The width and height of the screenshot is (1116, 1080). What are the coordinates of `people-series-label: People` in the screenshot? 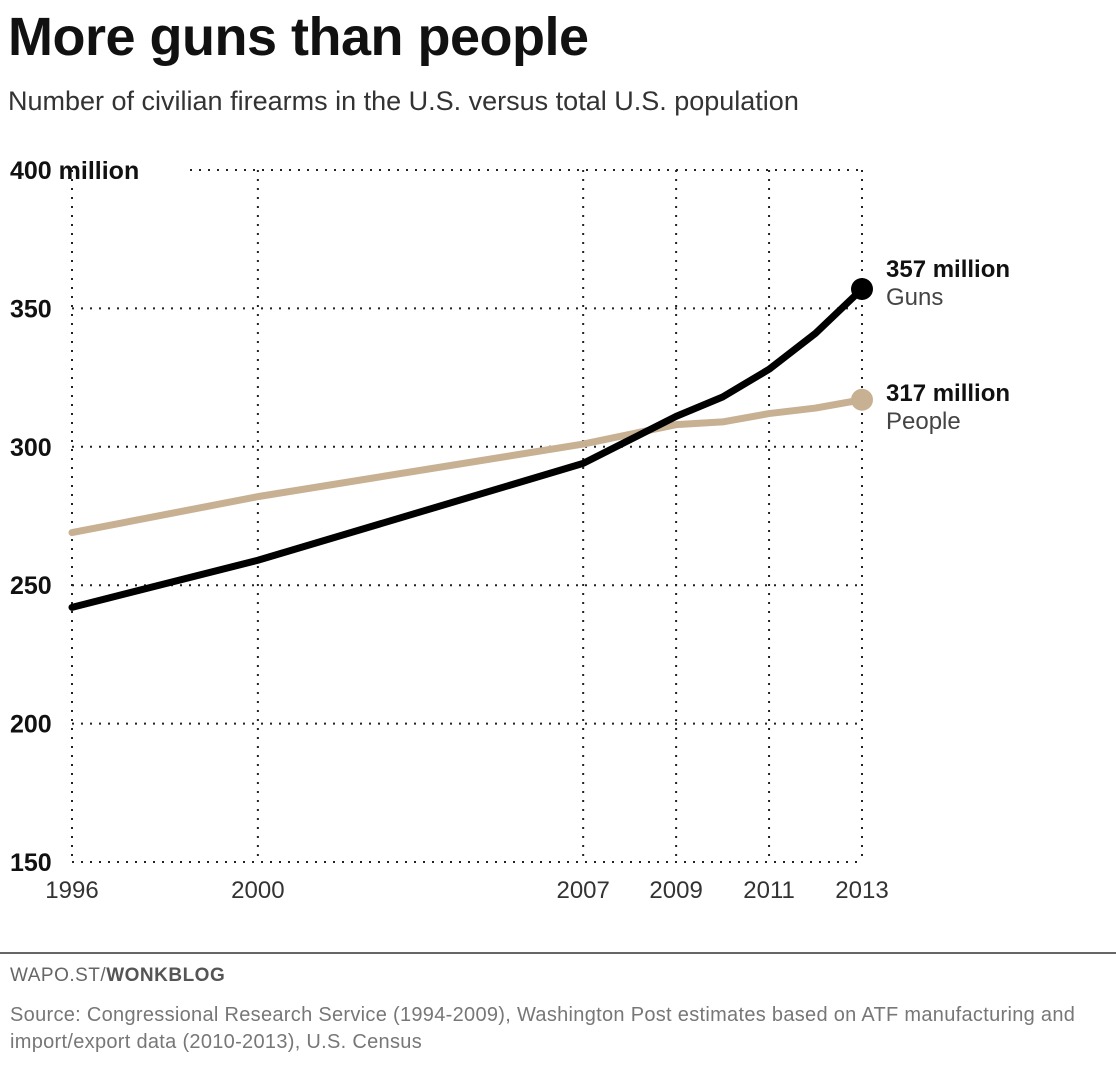 It's located at (923, 421).